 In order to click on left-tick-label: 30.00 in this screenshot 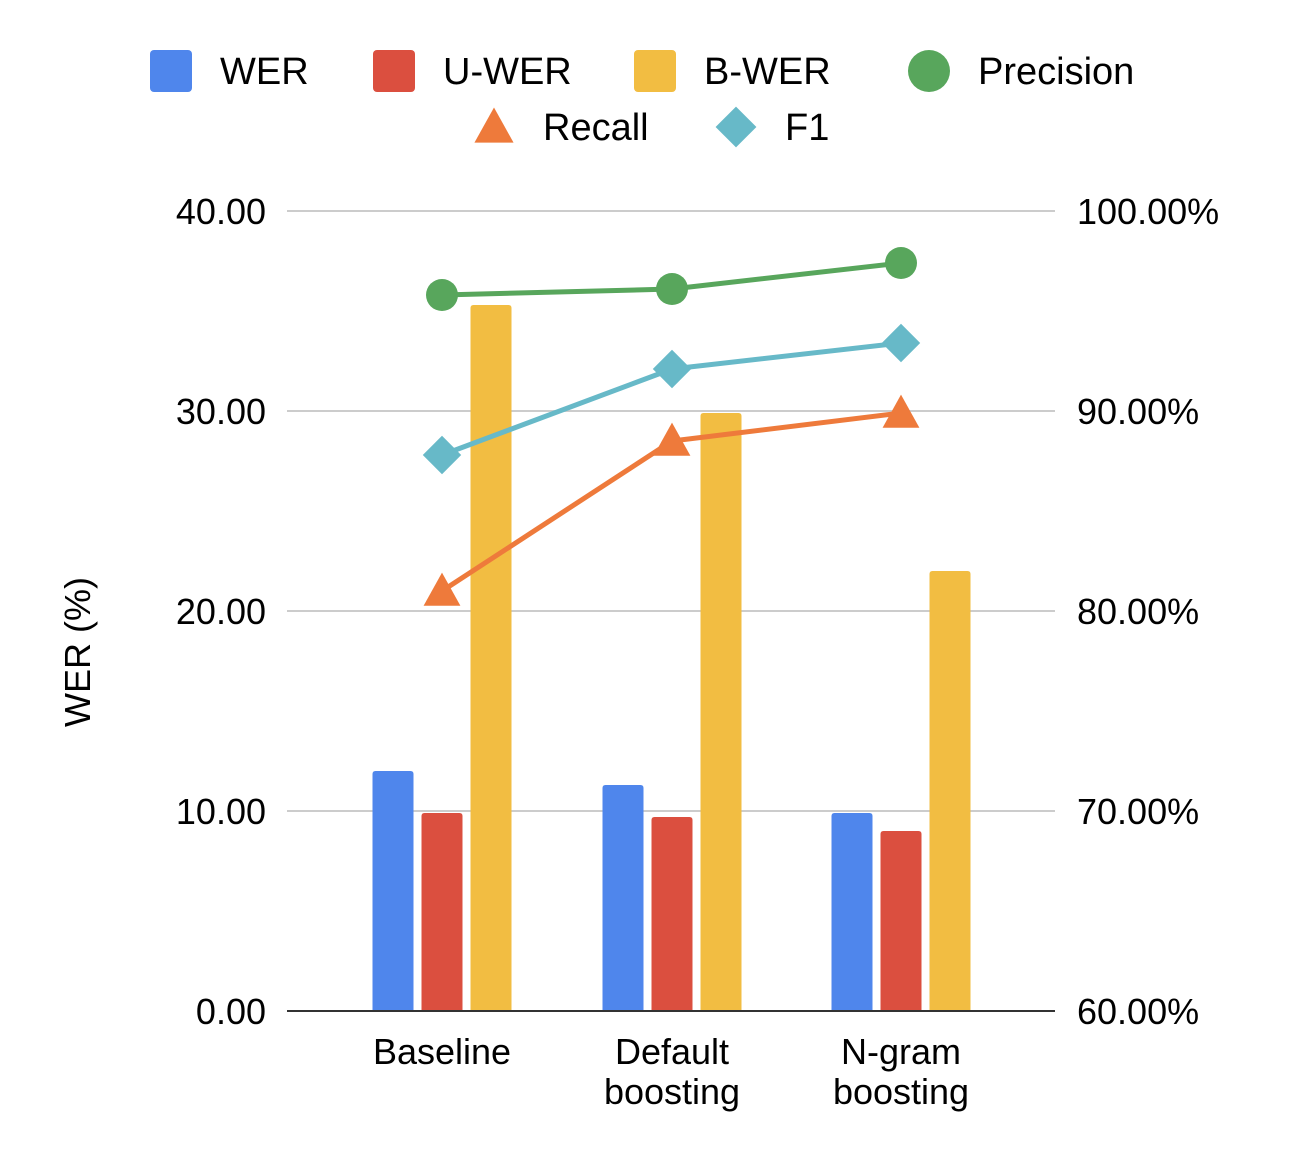, I will do `click(221, 411)`.